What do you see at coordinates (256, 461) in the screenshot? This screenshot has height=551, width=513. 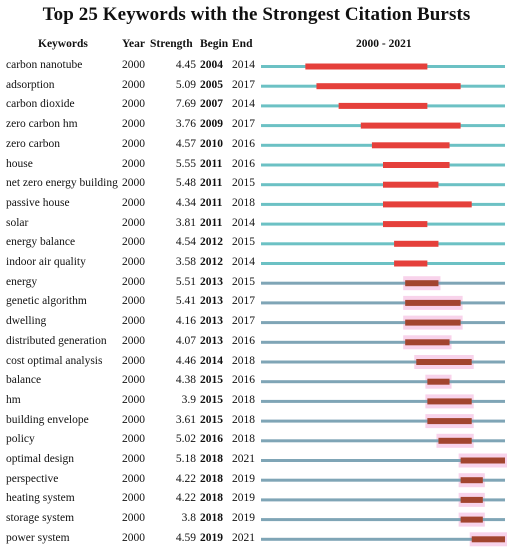 I see `table-row: optimal design 2000 5.18 2018 2021` at bounding box center [256, 461].